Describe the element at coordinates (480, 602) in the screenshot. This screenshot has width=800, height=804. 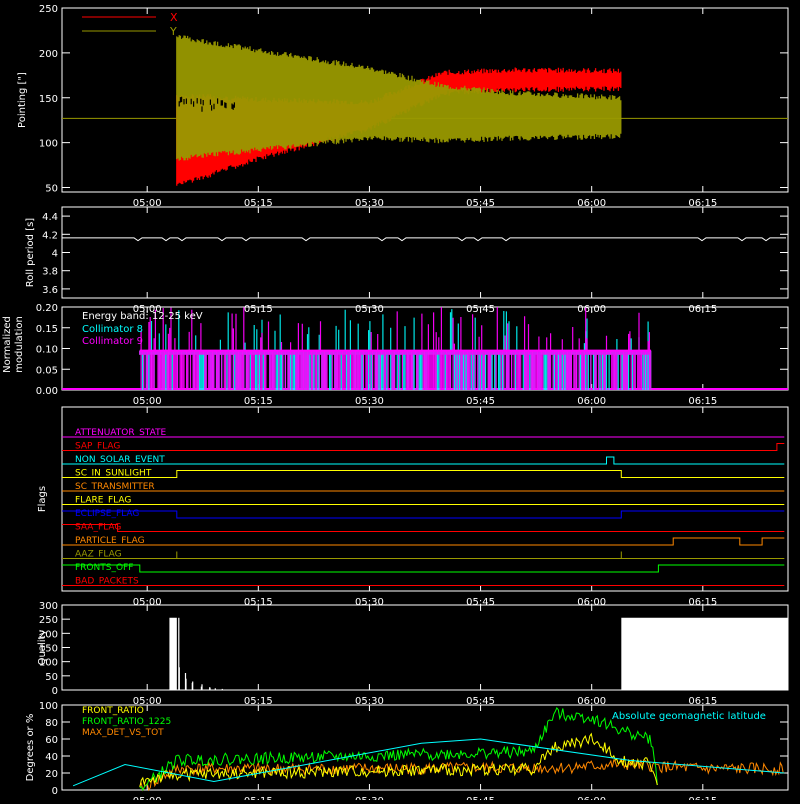
I see `x-tick-label-flags: 05:45` at that location.